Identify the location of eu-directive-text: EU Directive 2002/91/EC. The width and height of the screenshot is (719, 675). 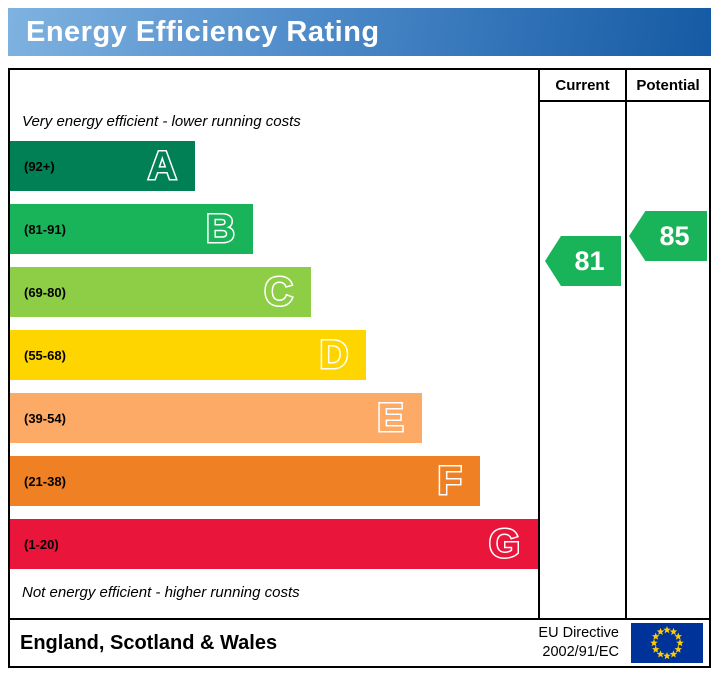
(578, 643).